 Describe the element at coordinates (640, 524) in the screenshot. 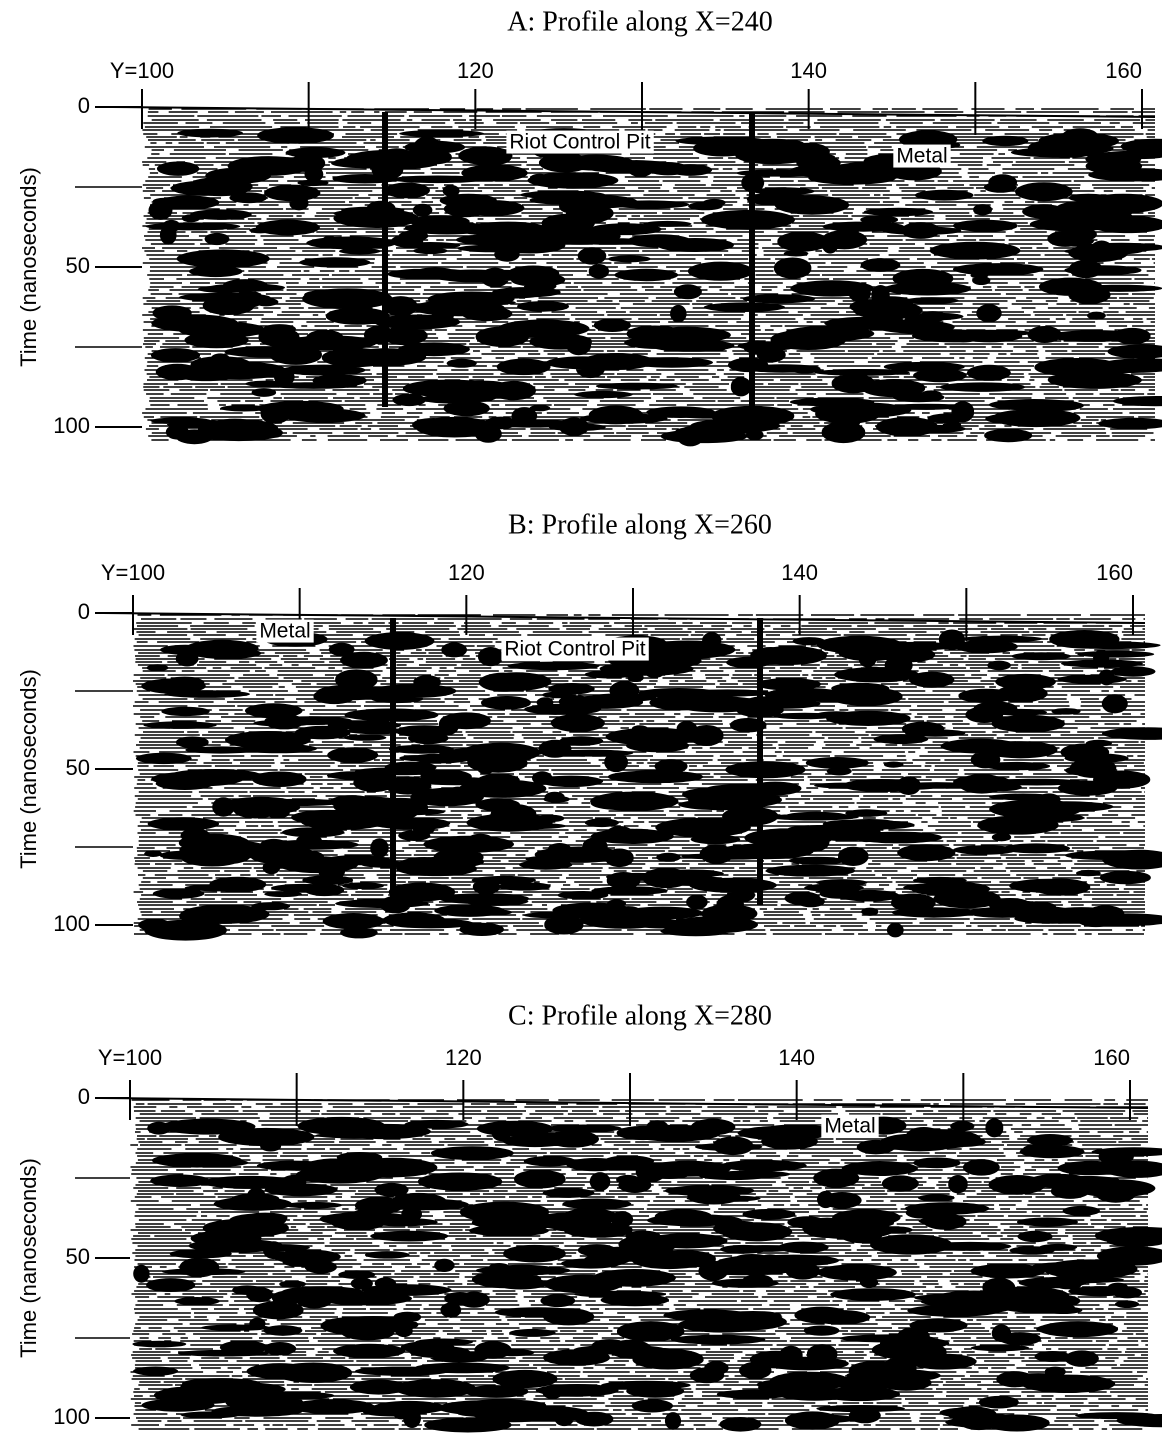

I see `panel-title: B: Profile along X=260` at that location.